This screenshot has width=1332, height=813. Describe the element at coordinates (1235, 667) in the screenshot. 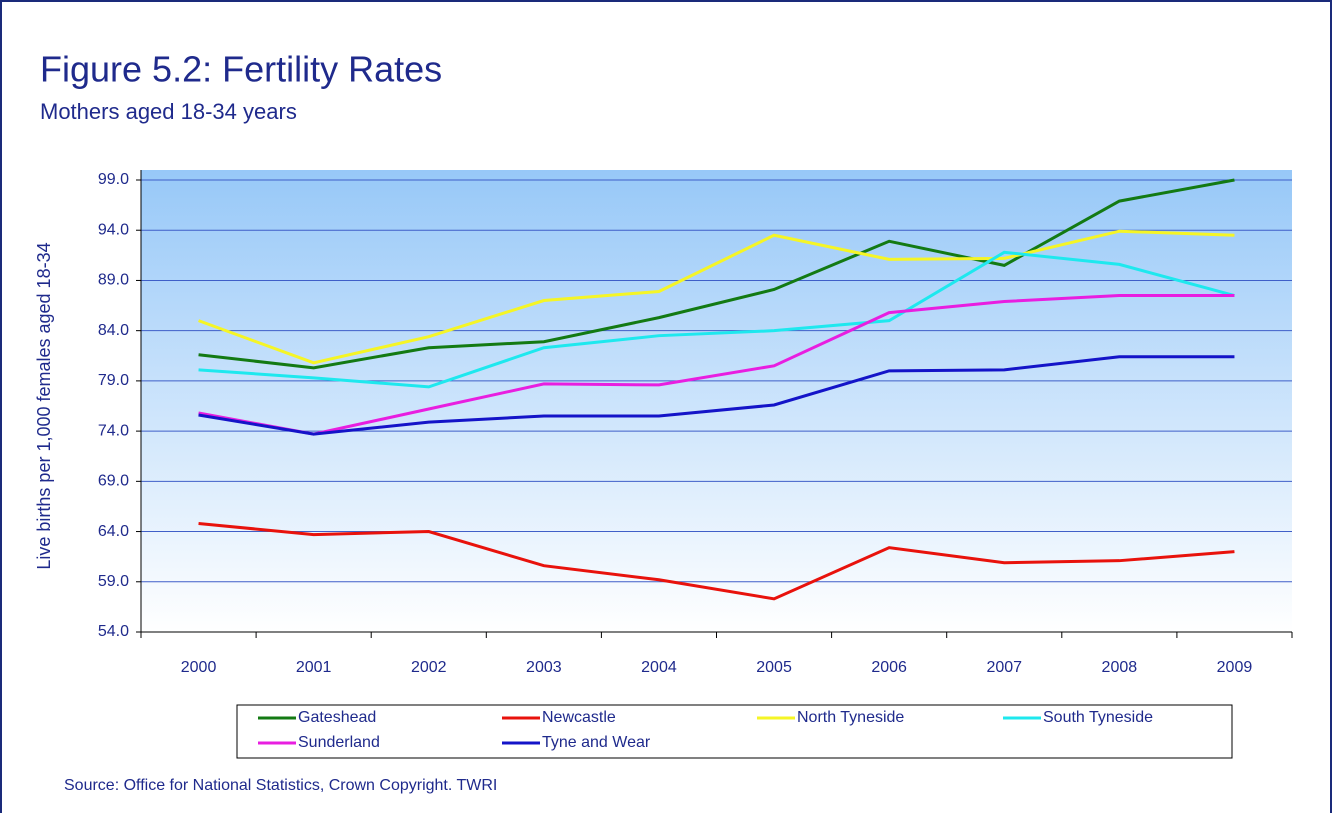

I see `x-tick-label: 2009` at that location.